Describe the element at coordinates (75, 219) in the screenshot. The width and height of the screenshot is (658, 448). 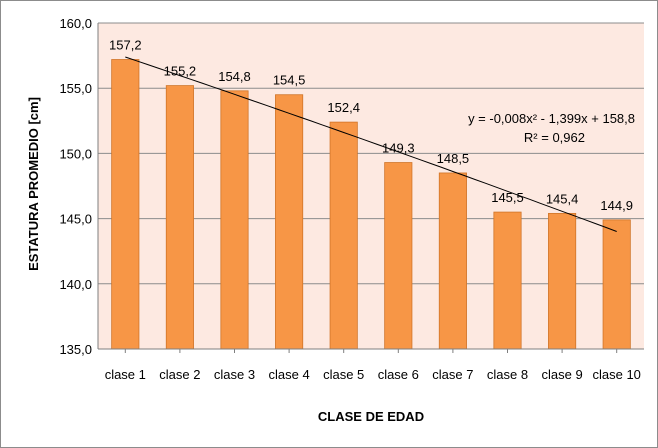
I see `y-tick-label: 145,0` at that location.